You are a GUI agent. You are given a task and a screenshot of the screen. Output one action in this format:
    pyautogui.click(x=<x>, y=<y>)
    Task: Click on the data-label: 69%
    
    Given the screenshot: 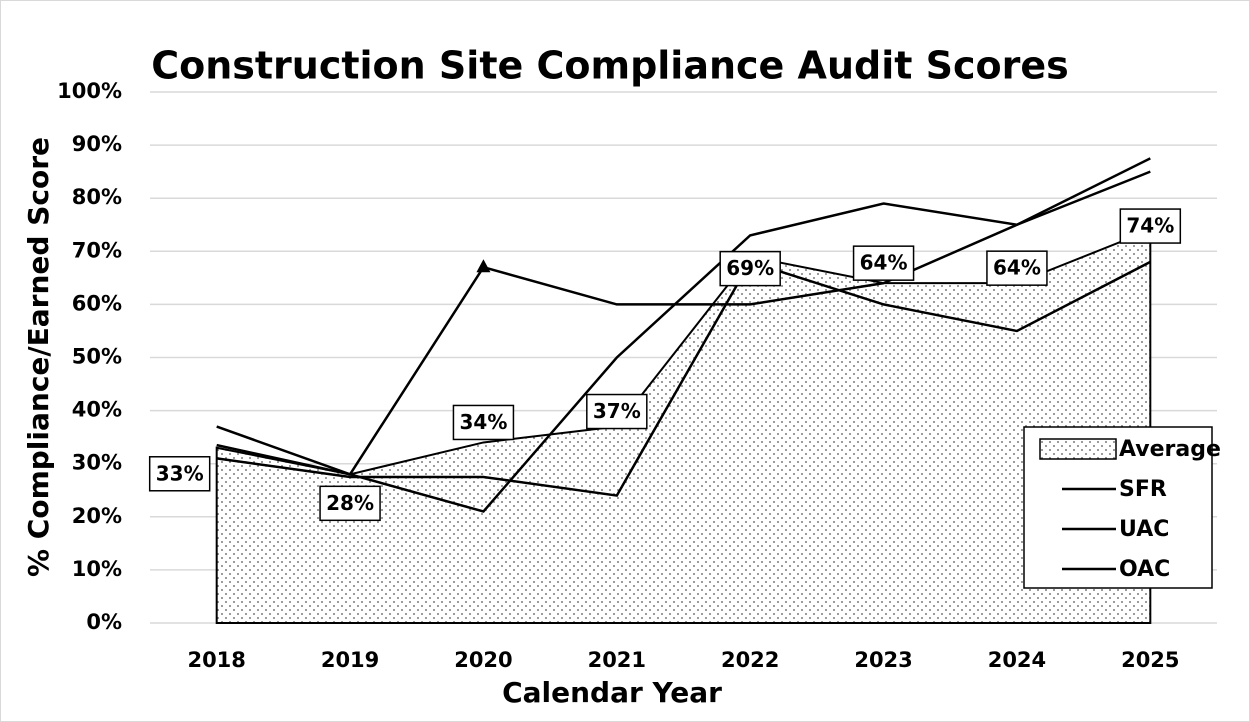 What is the action you would take?
    pyautogui.click(x=750, y=268)
    